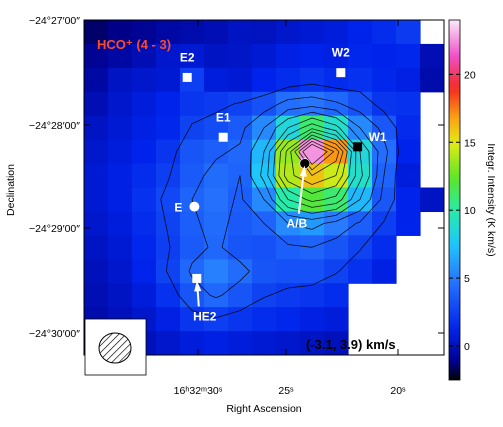  I want to click on source-label: W1, so click(378, 137).